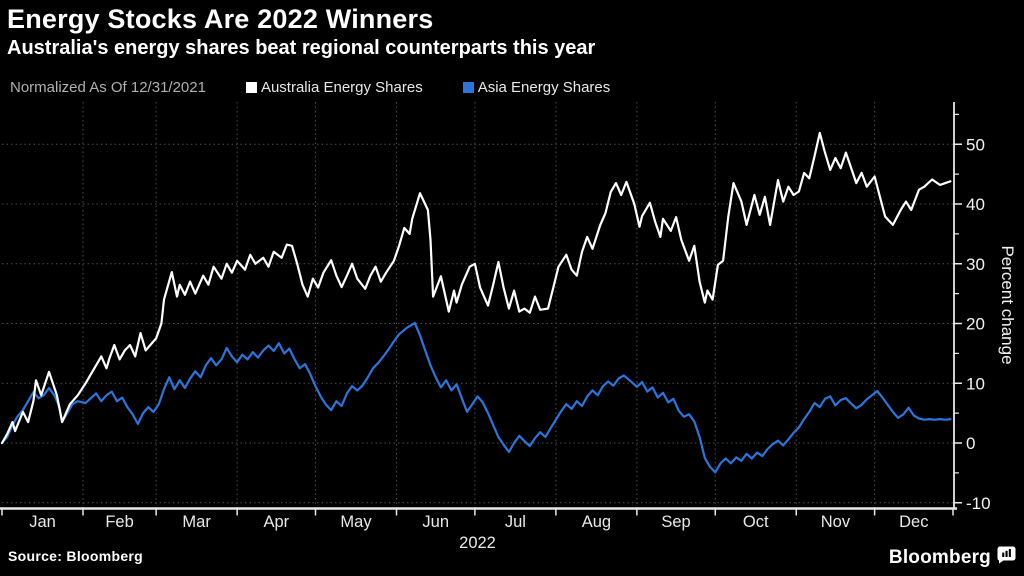 The width and height of the screenshot is (1024, 576). What do you see at coordinates (435, 522) in the screenshot?
I see `x-month-label: Jun` at bounding box center [435, 522].